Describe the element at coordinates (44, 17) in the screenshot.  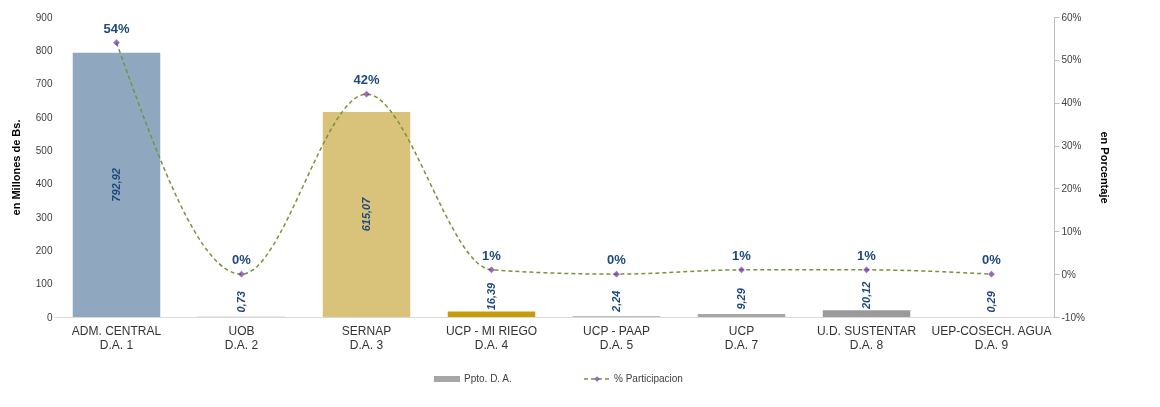
I see `y-tick-label: 900` at that location.